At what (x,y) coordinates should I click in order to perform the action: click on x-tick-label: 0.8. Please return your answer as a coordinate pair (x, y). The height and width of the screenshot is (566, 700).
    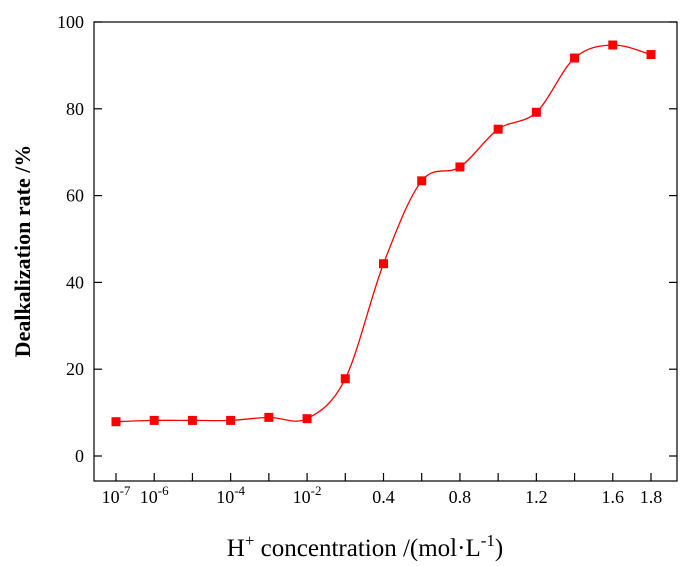
    Looking at the image, I should click on (460, 497).